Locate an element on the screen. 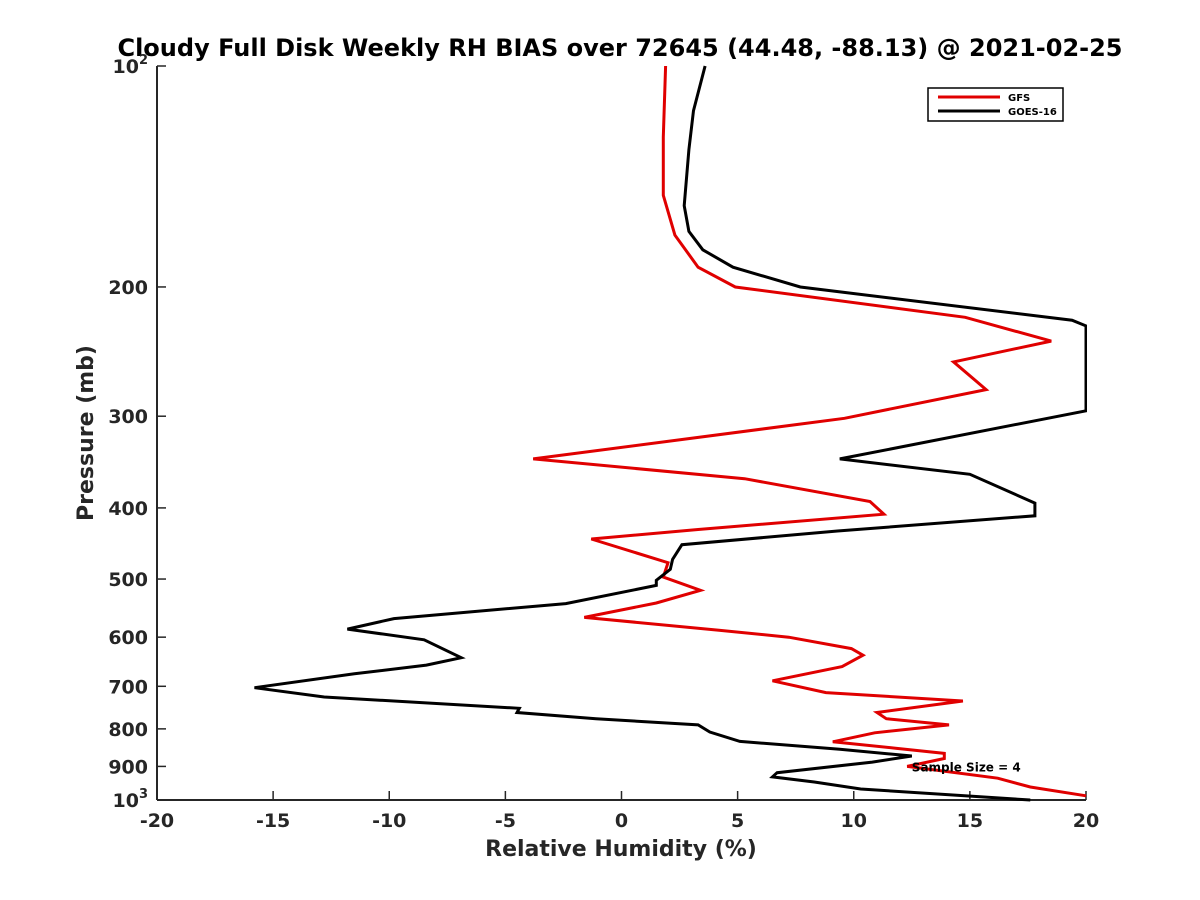 This screenshot has height=900, width=1200. x-tick-label: 5 is located at coordinates (737, 821).